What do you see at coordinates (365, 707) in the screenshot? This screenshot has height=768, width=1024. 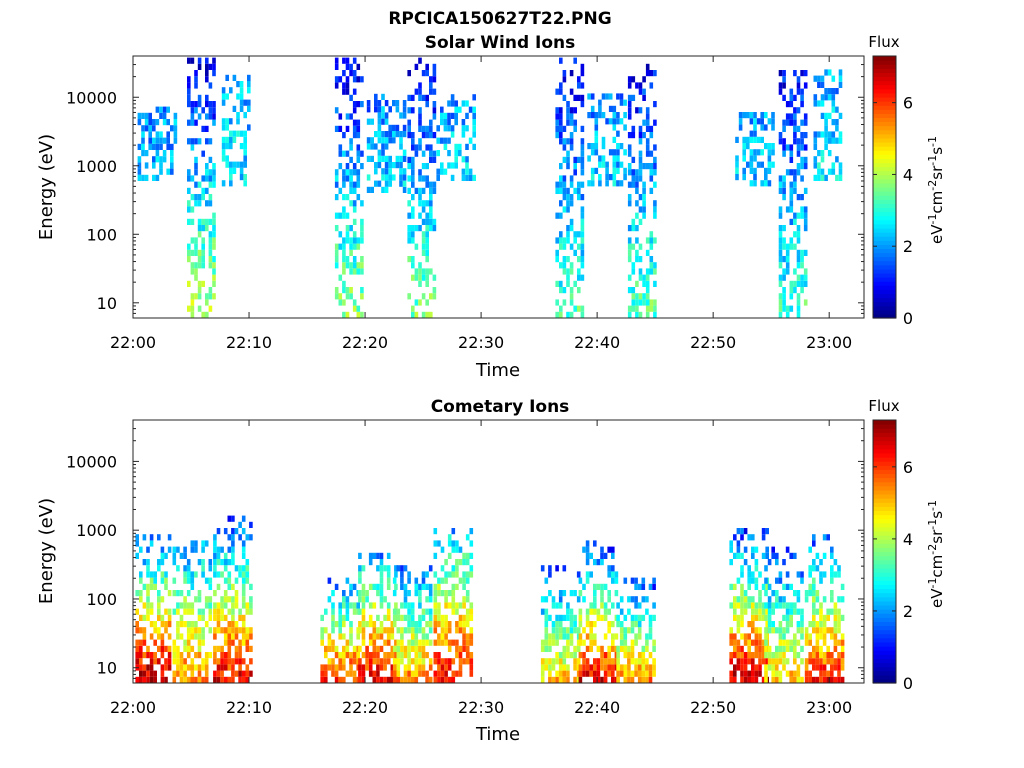 I see `x-tick-label: 22:20` at bounding box center [365, 707].